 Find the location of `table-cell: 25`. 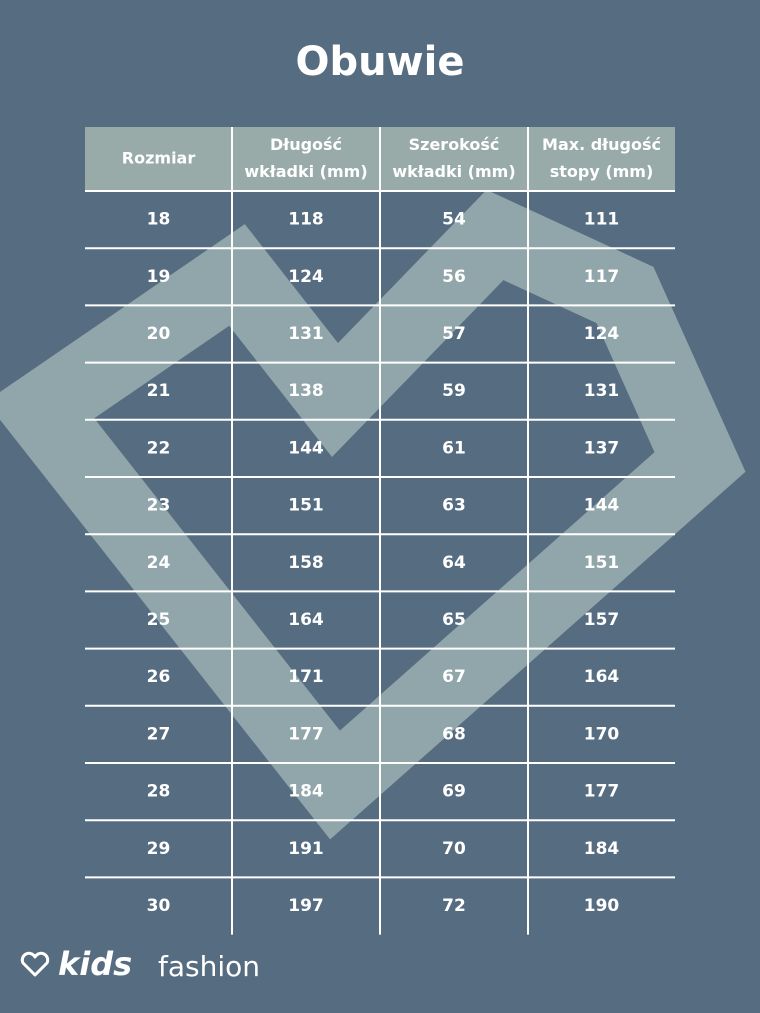

table-cell: 25 is located at coordinates (159, 620).